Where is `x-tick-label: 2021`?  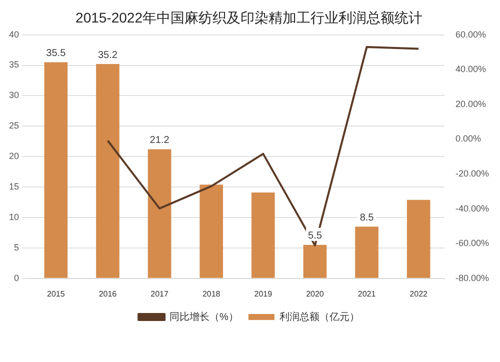
x-tick-label: 2021 is located at coordinates (367, 293).